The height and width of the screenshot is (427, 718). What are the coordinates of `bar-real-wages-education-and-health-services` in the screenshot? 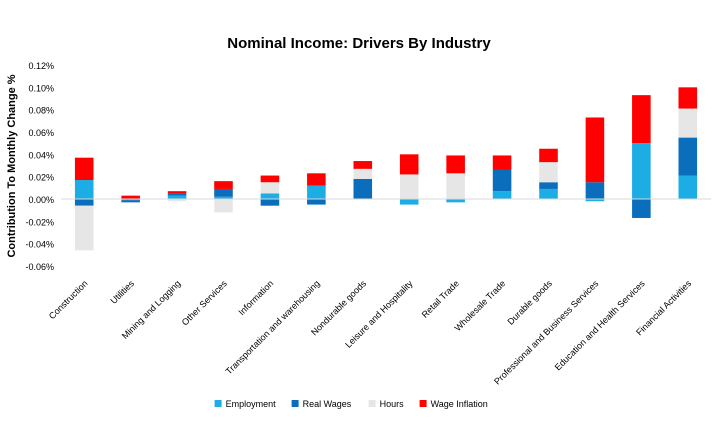 It's located at (641, 208).